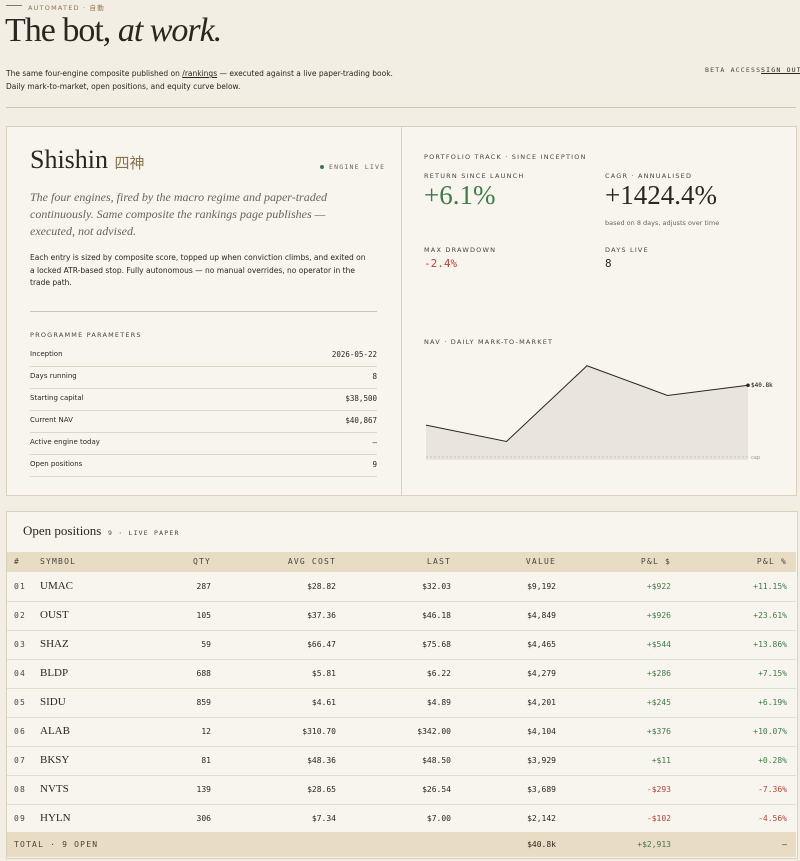 This screenshot has height=861, width=800. I want to click on baseline-label: cap, so click(755, 458).